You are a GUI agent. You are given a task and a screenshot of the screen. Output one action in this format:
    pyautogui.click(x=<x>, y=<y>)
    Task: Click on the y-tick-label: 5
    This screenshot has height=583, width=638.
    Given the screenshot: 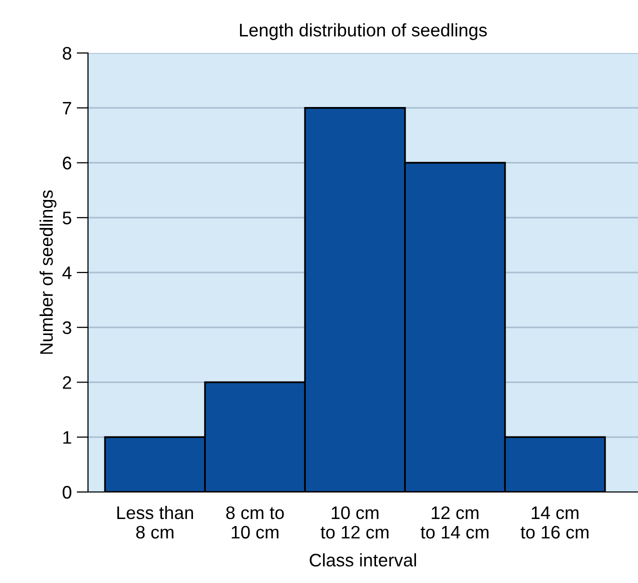 What is the action you would take?
    pyautogui.click(x=67, y=218)
    